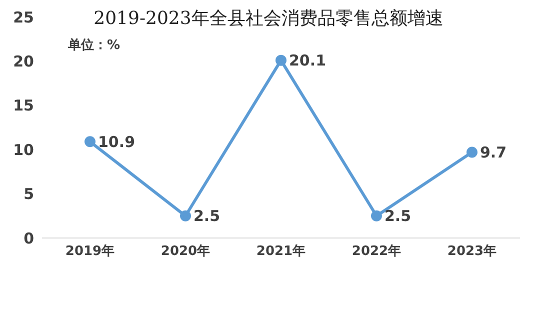  I want to click on y-tick-label: 15, so click(23, 105).